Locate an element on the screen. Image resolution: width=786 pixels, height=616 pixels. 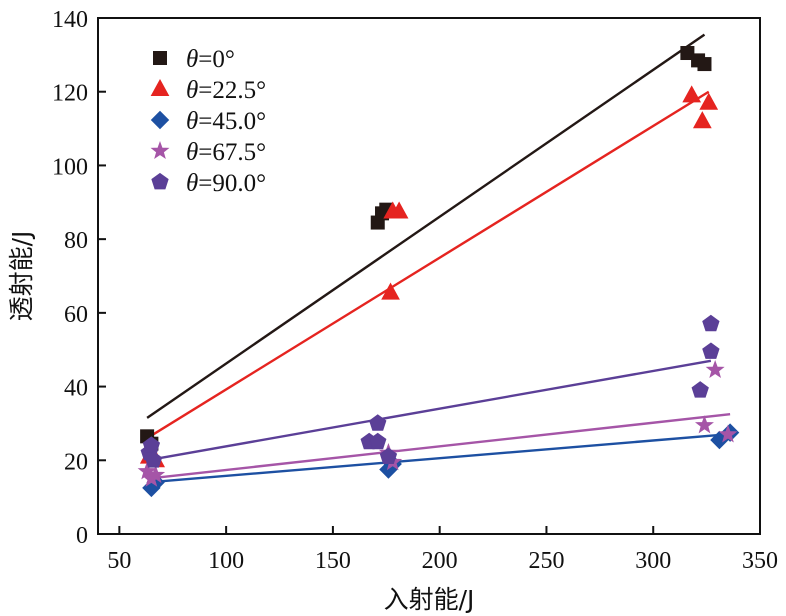
x-tick-label: 250 is located at coordinates (546, 561).